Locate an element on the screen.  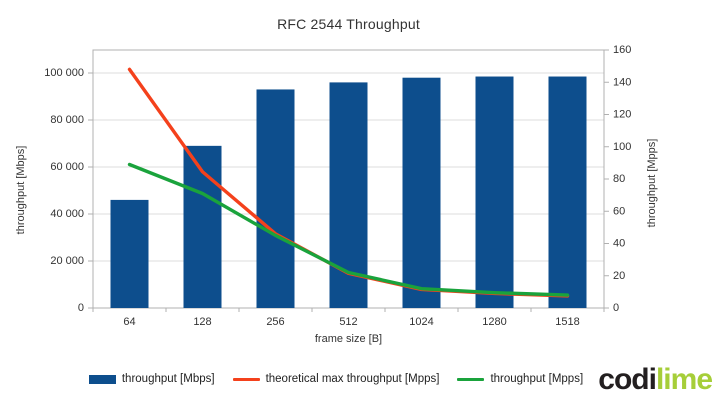
left-tick-label: 40 000 is located at coordinates (67, 214).